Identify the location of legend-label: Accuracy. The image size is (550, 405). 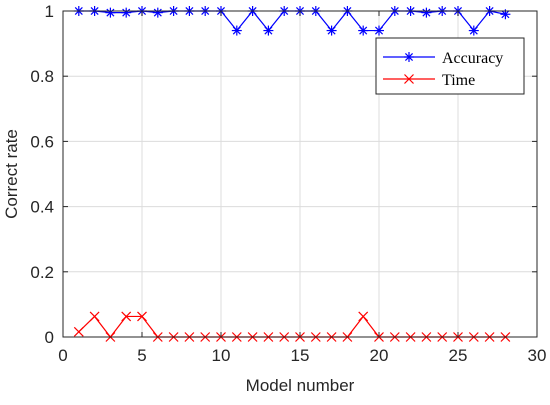
(472, 58).